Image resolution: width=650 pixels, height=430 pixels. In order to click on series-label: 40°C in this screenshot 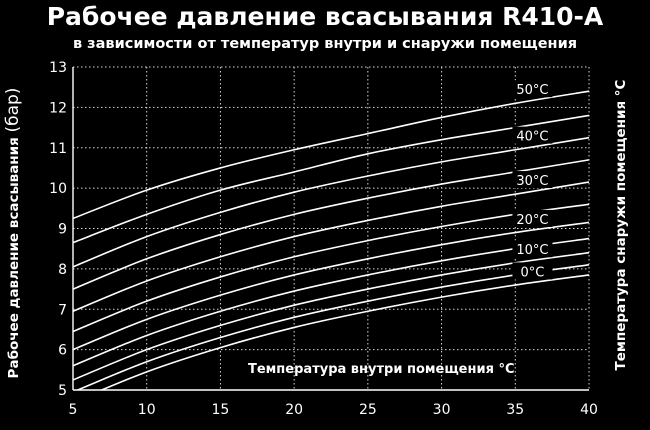, I will do `click(532, 137)`.